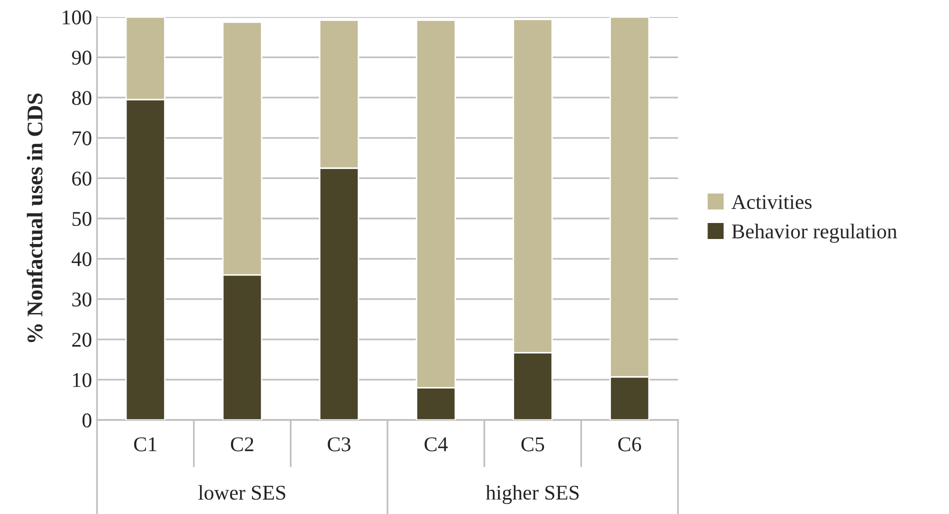 This screenshot has height=514, width=949. I want to click on x-tick-label: C1, so click(145, 444).